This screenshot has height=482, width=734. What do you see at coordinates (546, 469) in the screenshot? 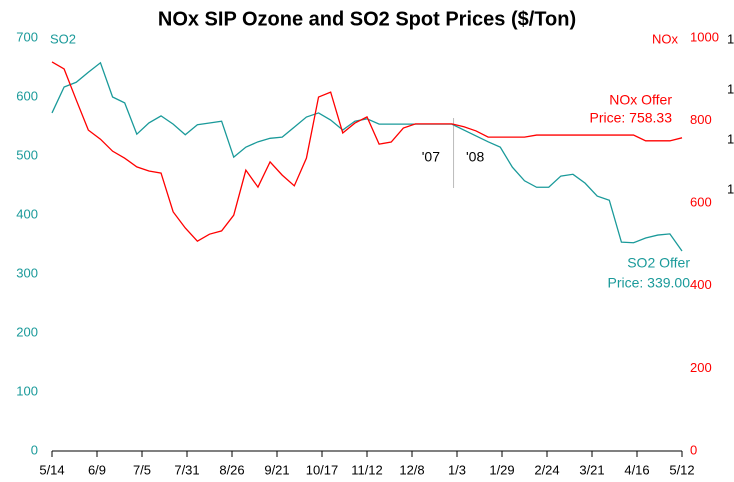
I see `x-tick-label: 2/24` at bounding box center [546, 469].